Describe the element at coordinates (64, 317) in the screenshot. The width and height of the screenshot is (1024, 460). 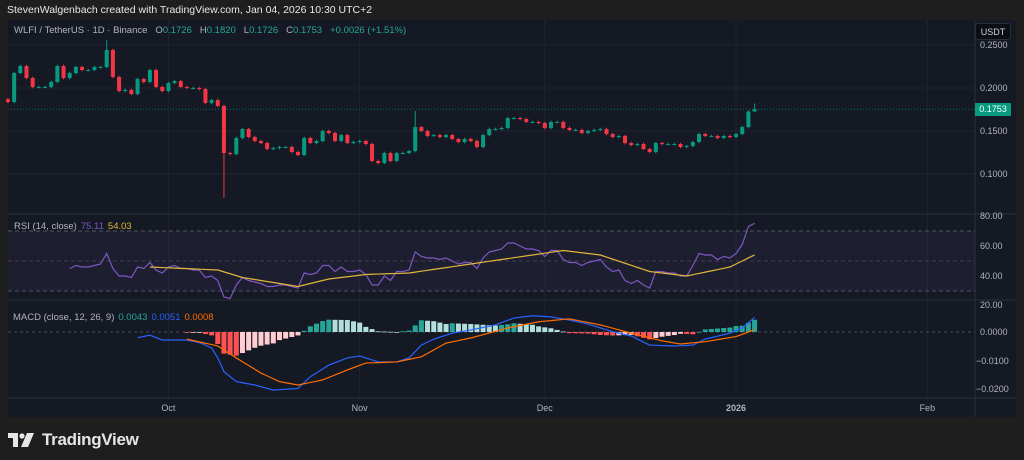
I see `macd-label: MACD (close, 12, 26, 9)` at that location.